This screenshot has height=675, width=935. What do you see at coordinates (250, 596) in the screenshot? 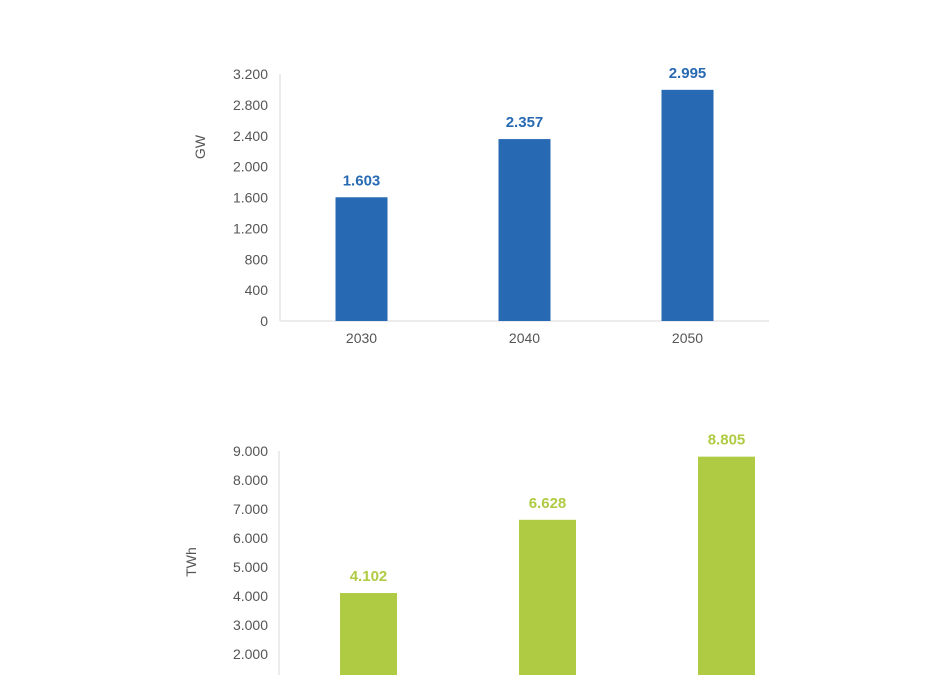
I see `y-tick-label: 4.000` at bounding box center [250, 596].